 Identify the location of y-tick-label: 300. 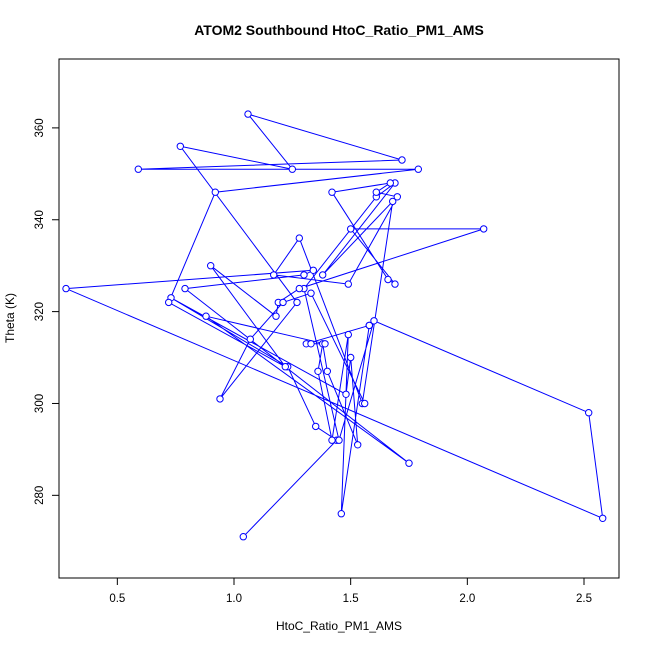
(40, 403).